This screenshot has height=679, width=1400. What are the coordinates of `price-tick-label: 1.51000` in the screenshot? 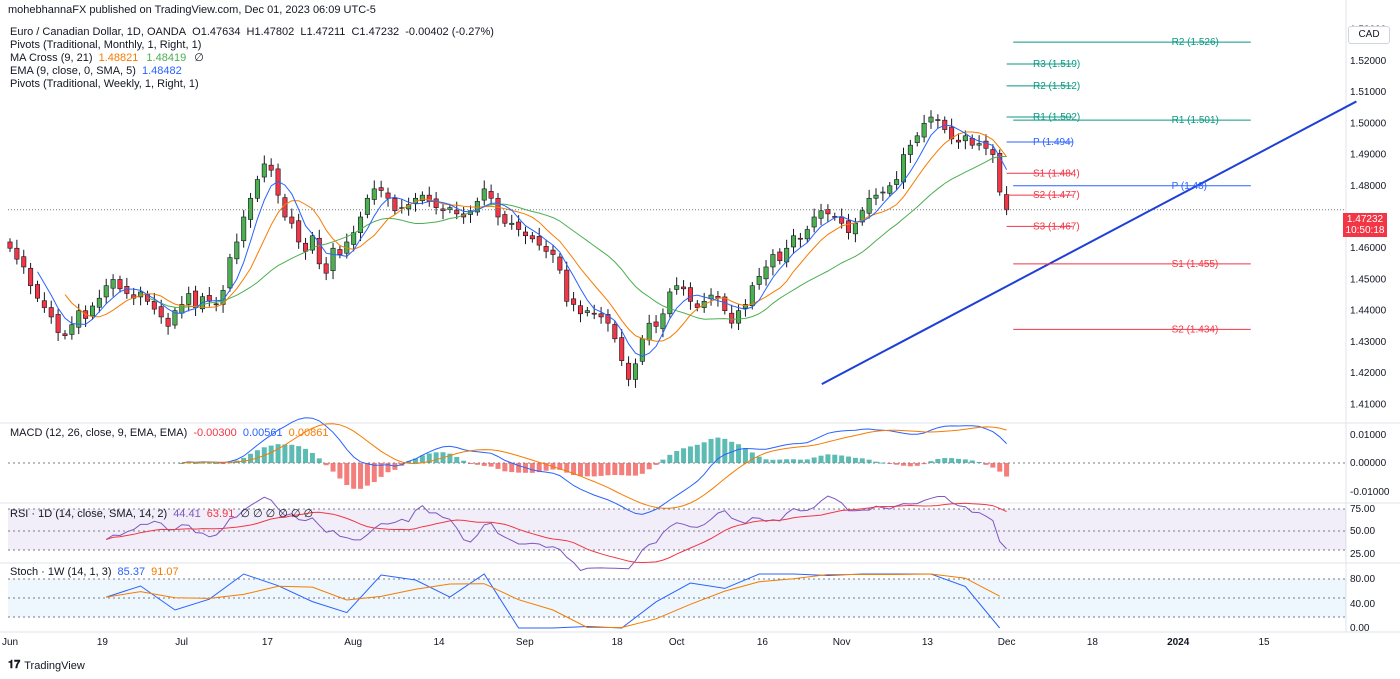 It's located at (1368, 92).